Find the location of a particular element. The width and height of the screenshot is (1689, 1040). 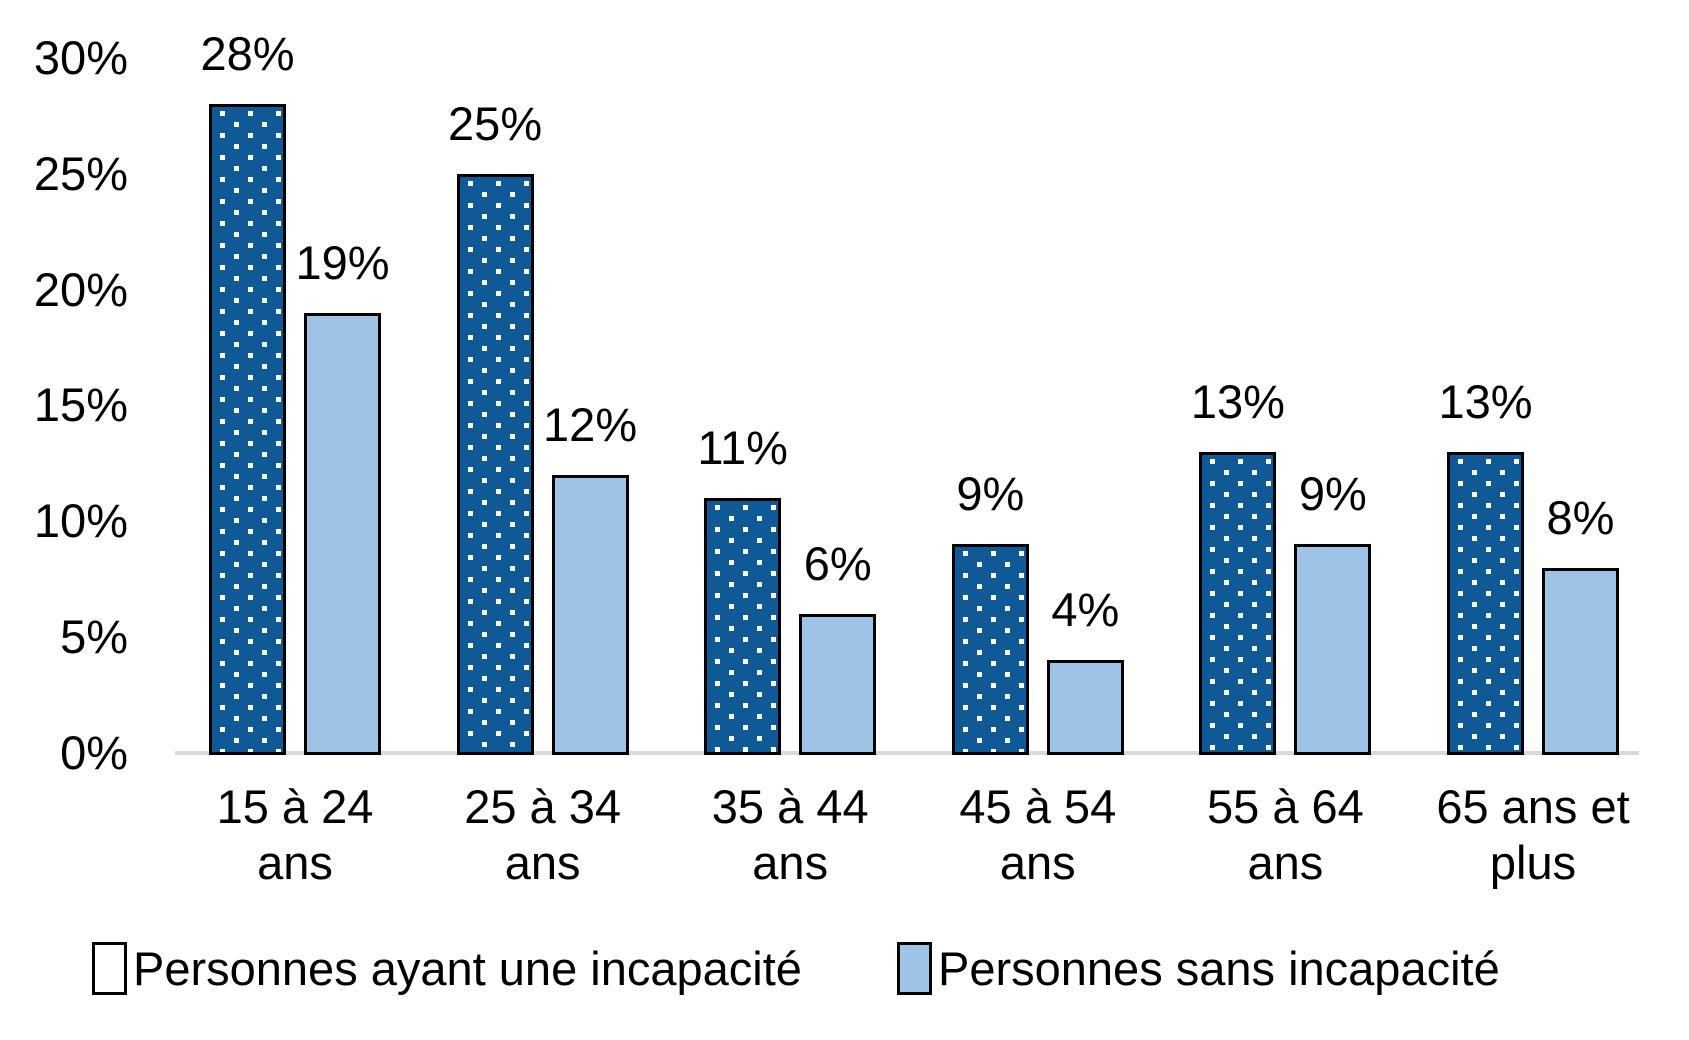

legend-item-with-disability: Personnes ayant une incapacité is located at coordinates (447, 968).